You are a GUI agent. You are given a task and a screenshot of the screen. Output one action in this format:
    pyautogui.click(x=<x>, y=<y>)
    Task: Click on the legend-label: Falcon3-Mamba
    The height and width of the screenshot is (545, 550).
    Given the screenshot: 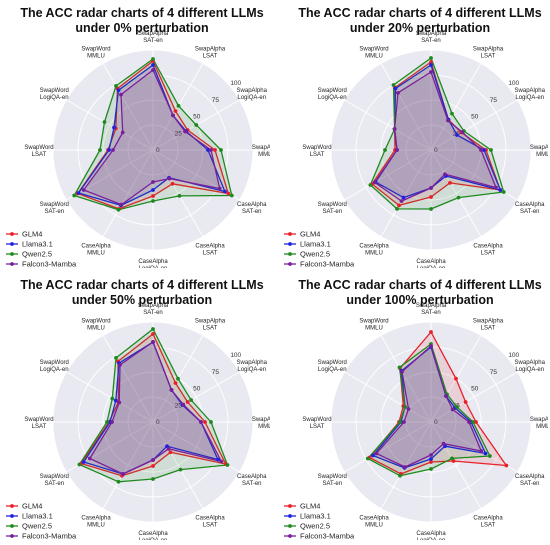 What is the action you would take?
    pyautogui.click(x=49, y=536)
    